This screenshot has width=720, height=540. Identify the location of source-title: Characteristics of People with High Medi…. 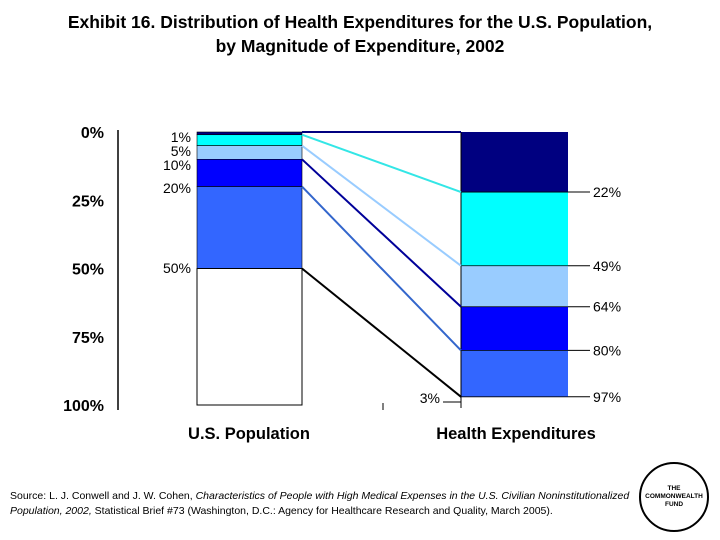
(320, 503).